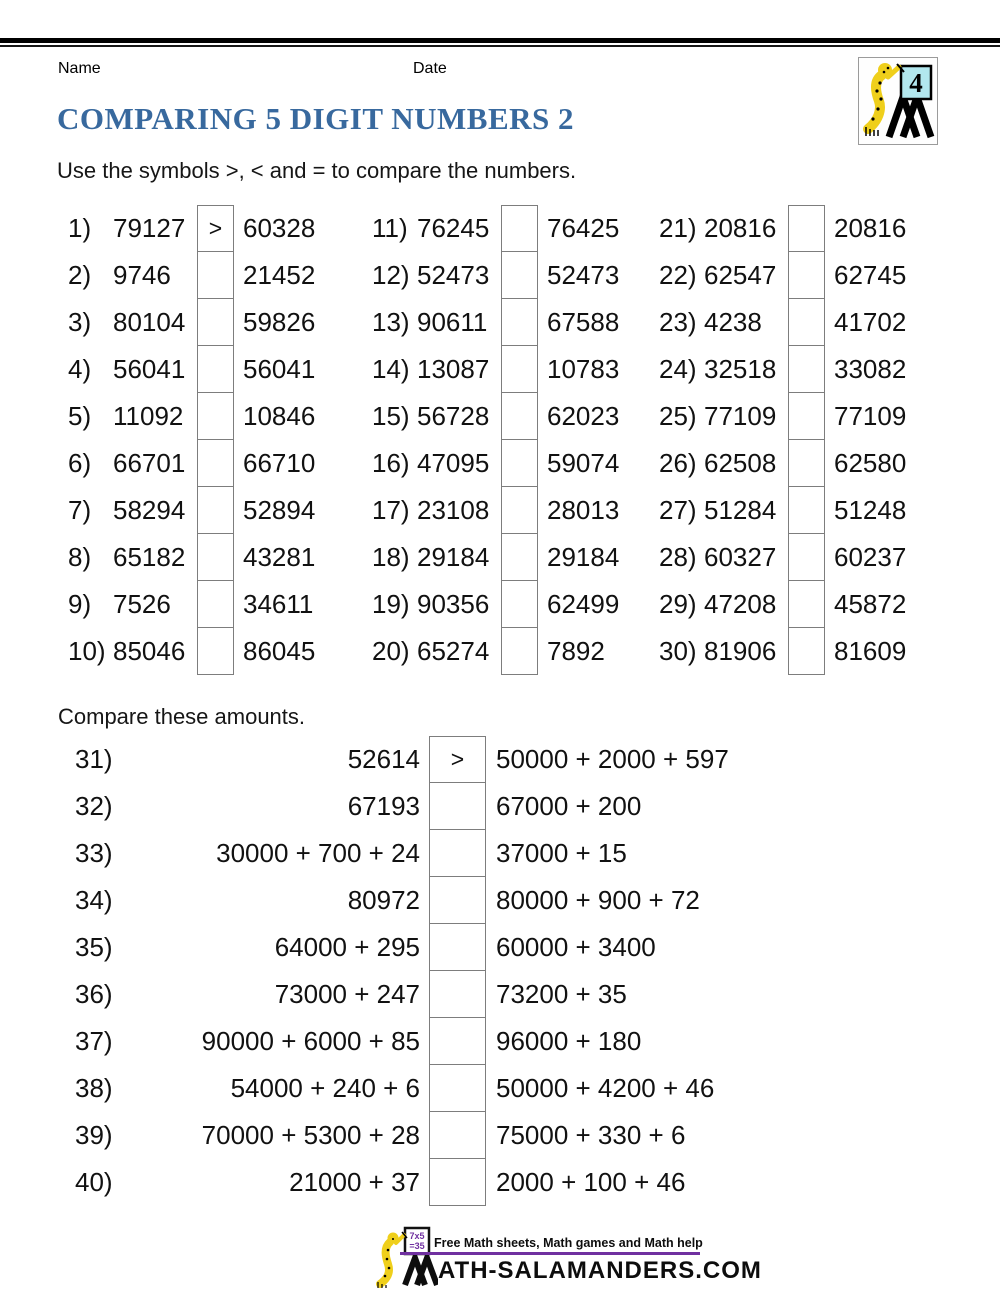  Describe the element at coordinates (870, 651) in the screenshot. I see `right-number: 81609` at that location.